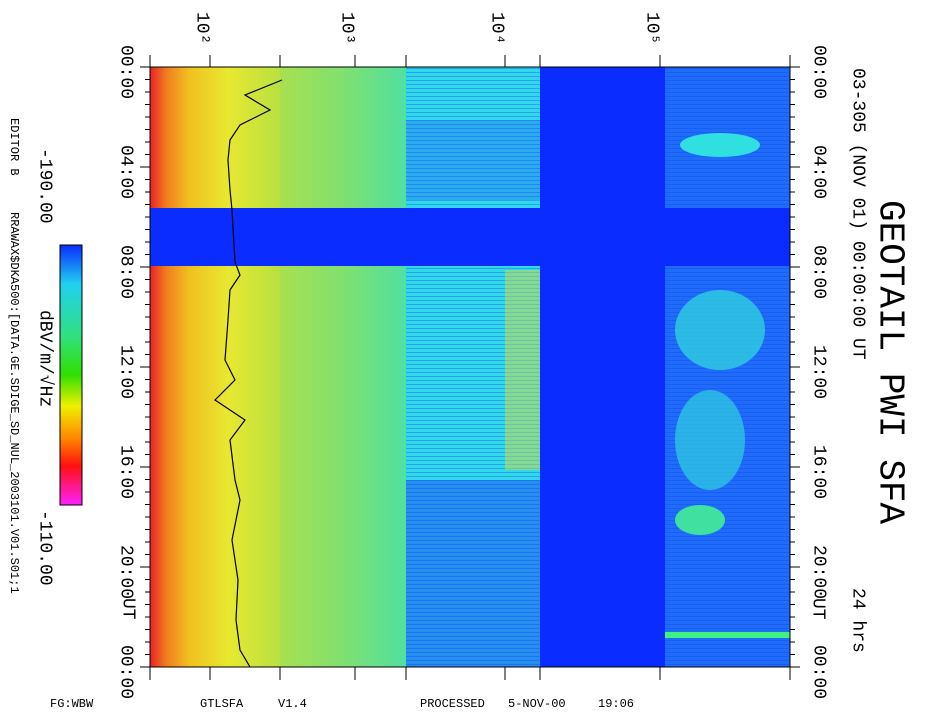  Describe the element at coordinates (44, 358) in the screenshot. I see `colorbar-unit: dBV/m/√Hz` at that location.